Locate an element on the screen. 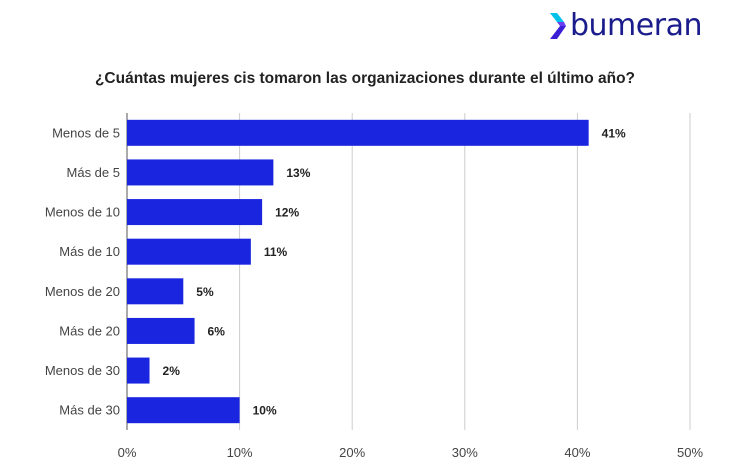  brand-logo: bumeran is located at coordinates (625, 26).